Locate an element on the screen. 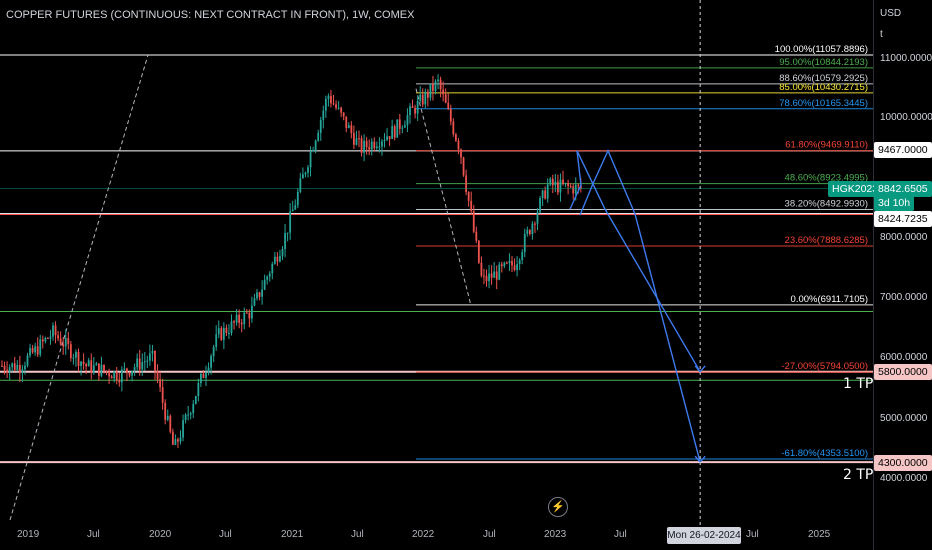 This screenshot has height=550, width=932. target-label-2: 2 TP is located at coordinates (858, 475).